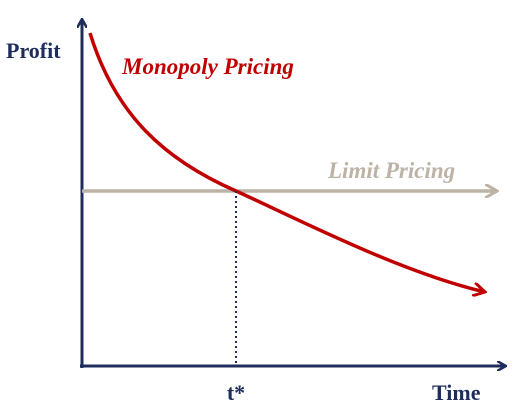 This screenshot has height=414, width=530. What do you see at coordinates (236, 392) in the screenshot?
I see `t-star-label: t*` at bounding box center [236, 392].